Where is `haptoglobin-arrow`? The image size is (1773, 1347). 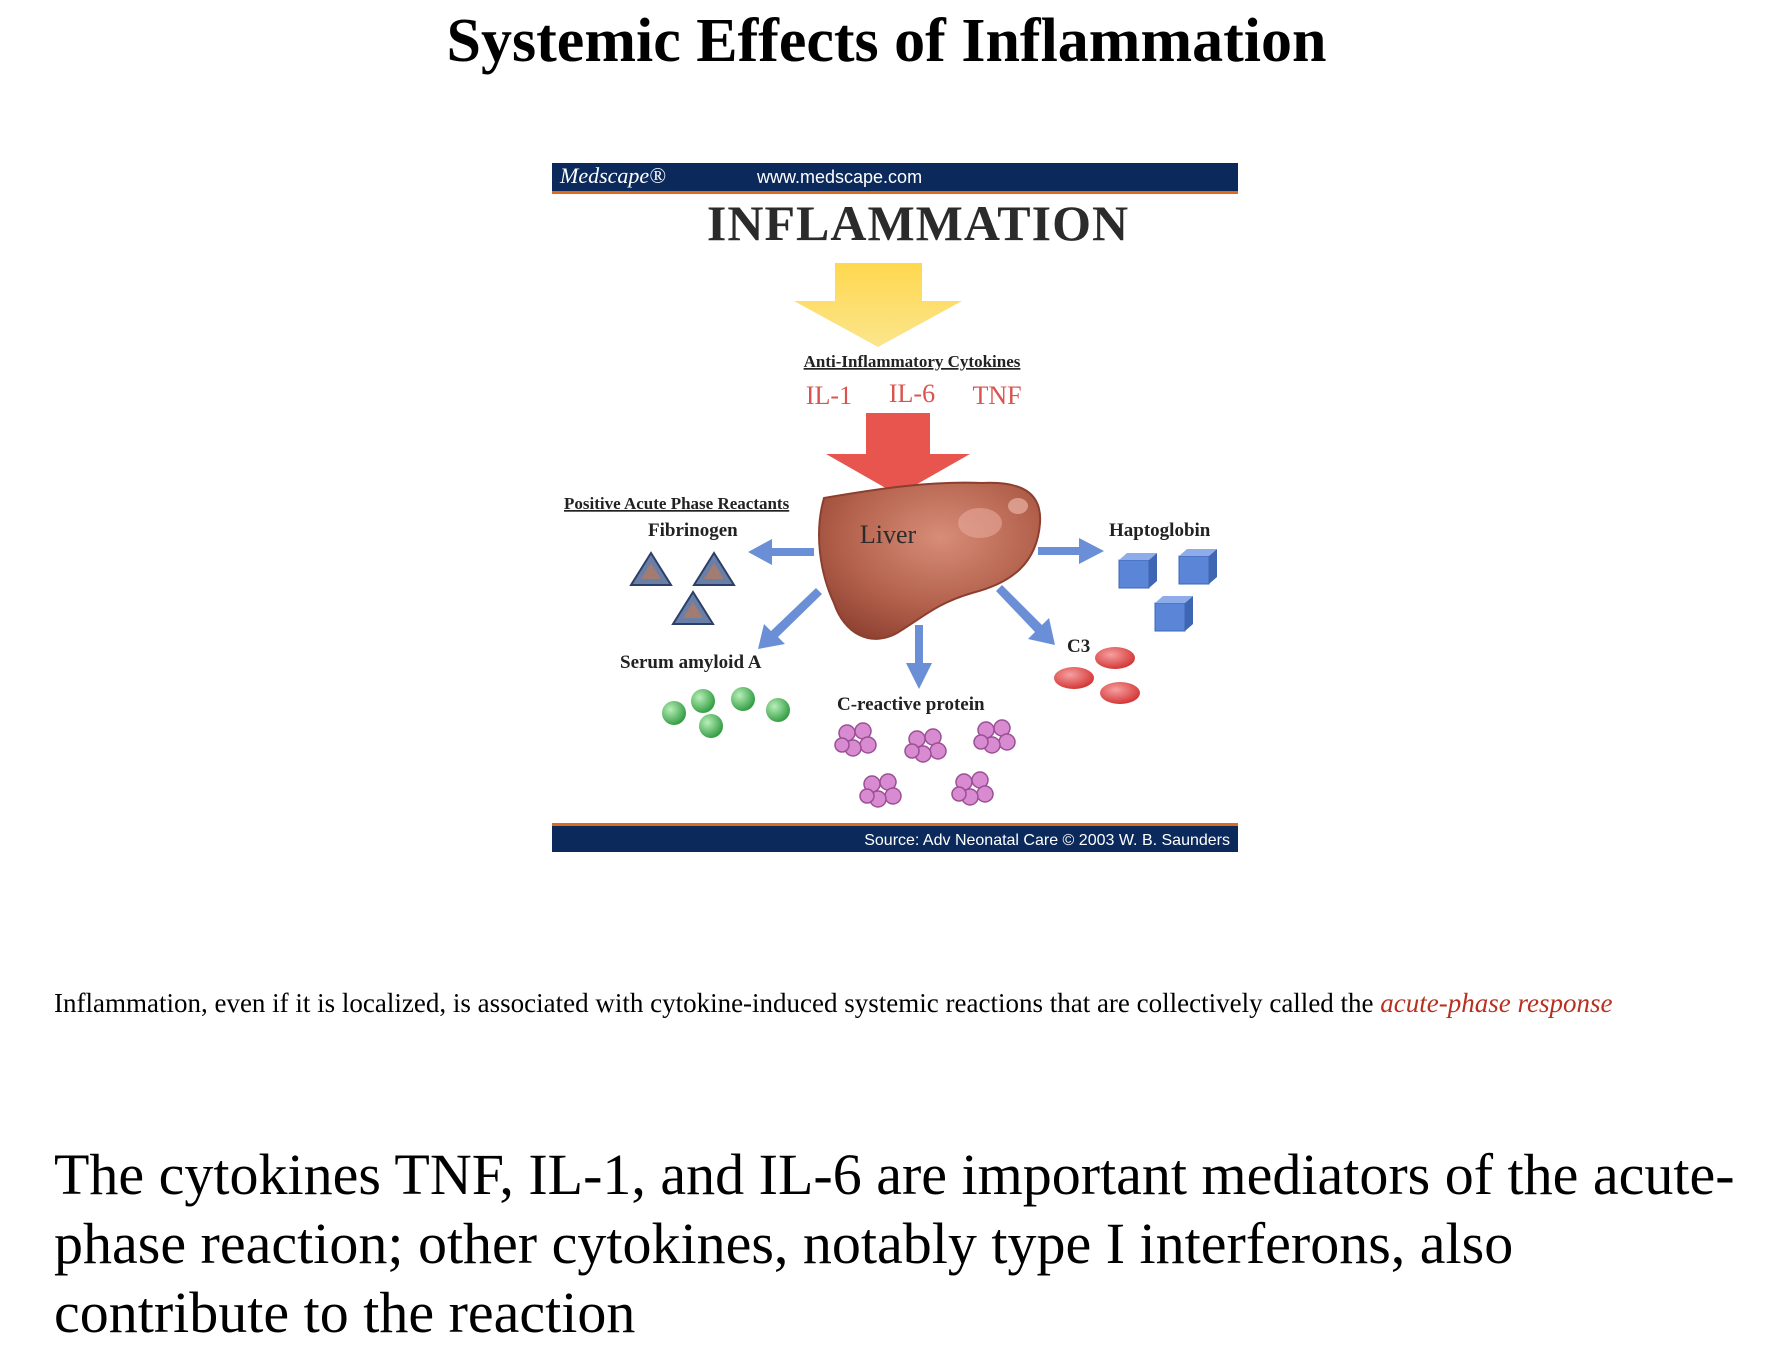 haptoglobin-arrow is located at coordinates (1071, 551).